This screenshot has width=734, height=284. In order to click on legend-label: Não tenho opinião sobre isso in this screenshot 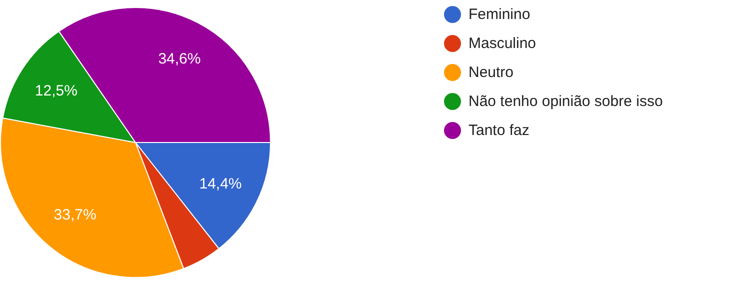, I will do `click(565, 101)`.